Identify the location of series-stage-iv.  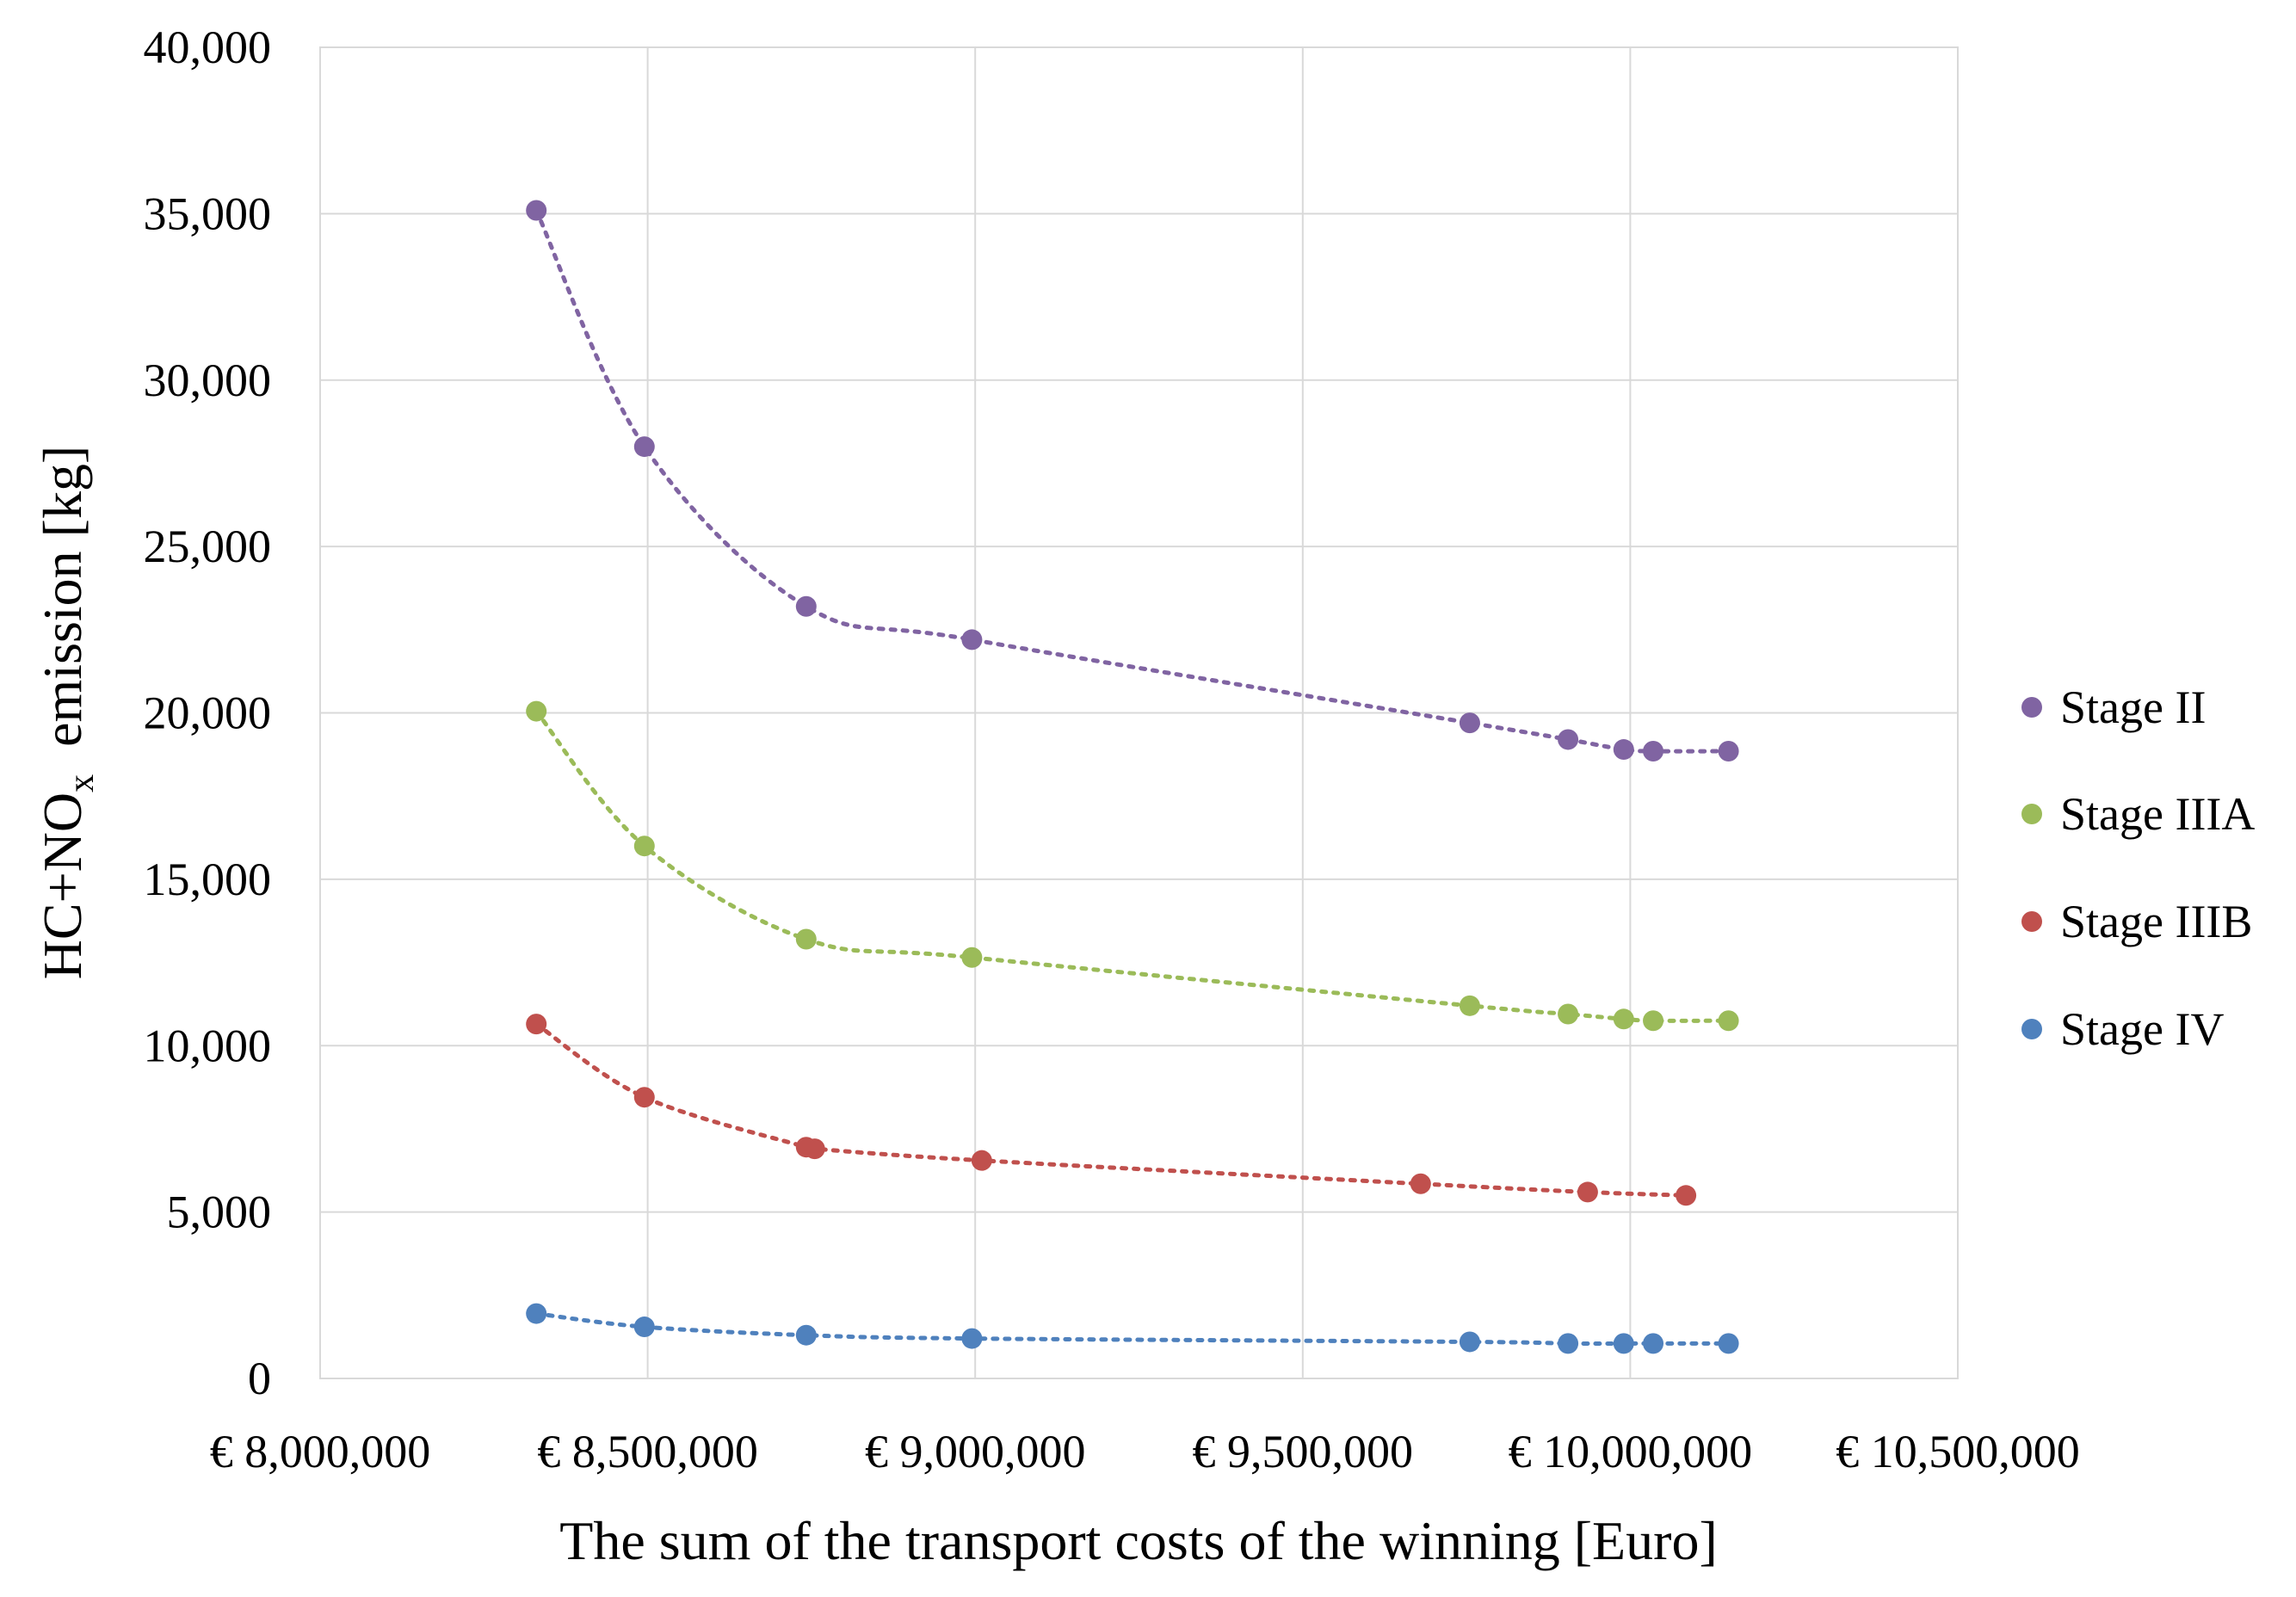
(1132, 1328).